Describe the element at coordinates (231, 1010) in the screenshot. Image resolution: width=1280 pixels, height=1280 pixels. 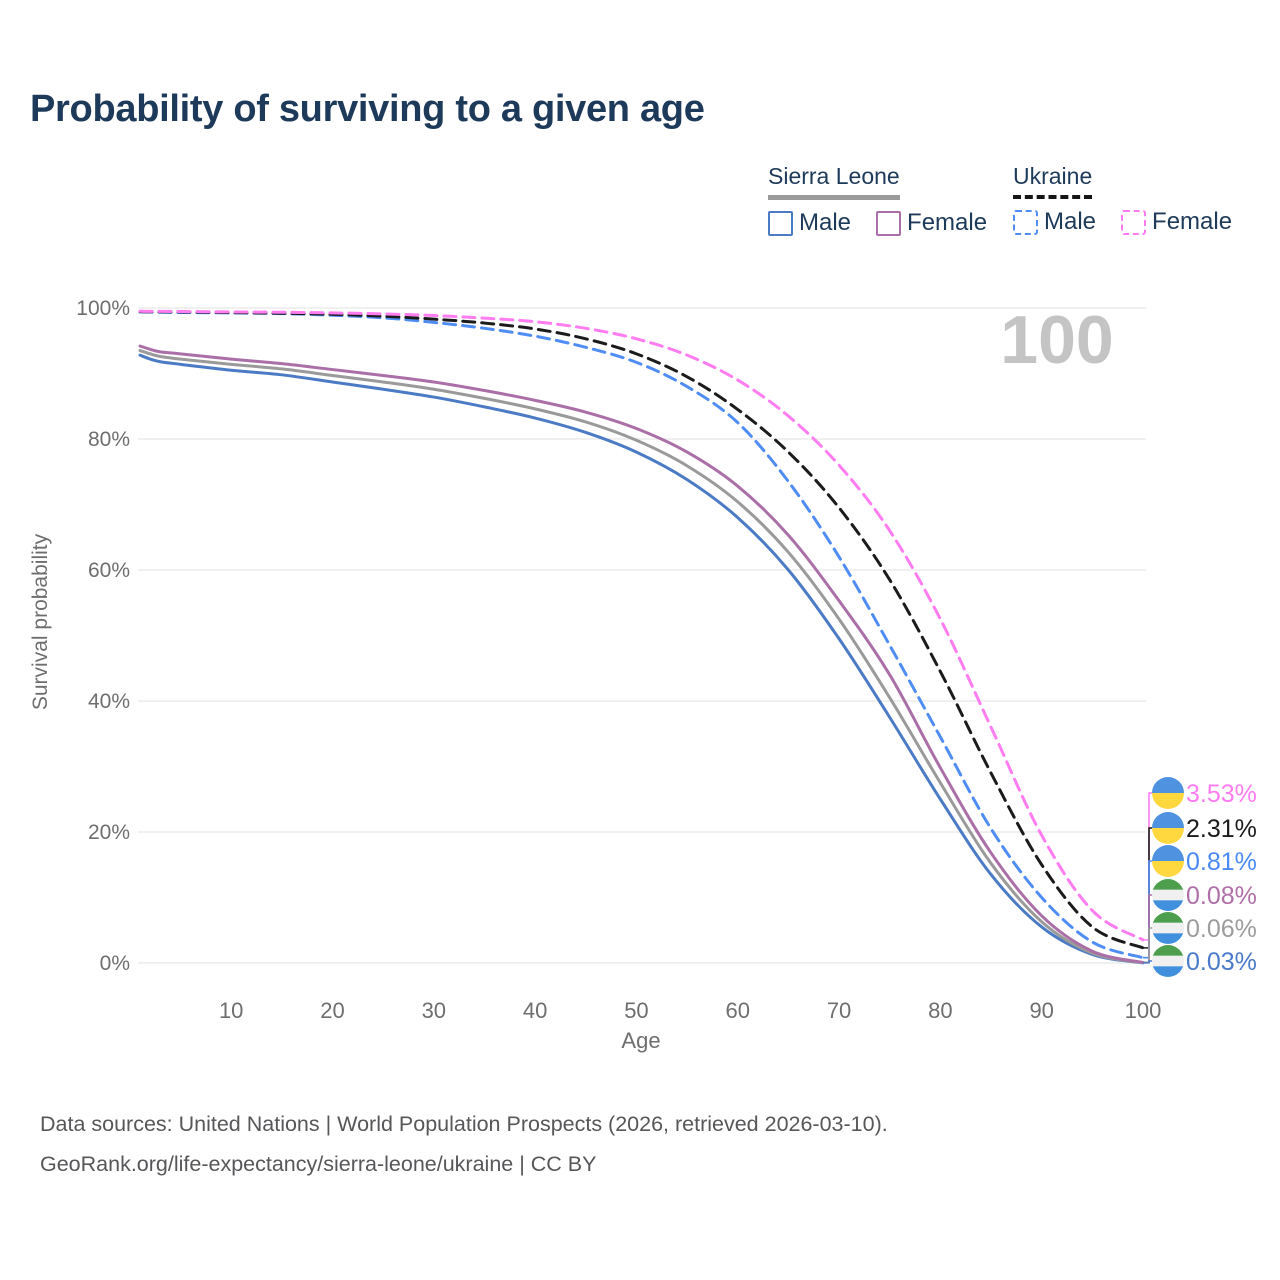
I see `x-axis-tick-label: 10` at that location.